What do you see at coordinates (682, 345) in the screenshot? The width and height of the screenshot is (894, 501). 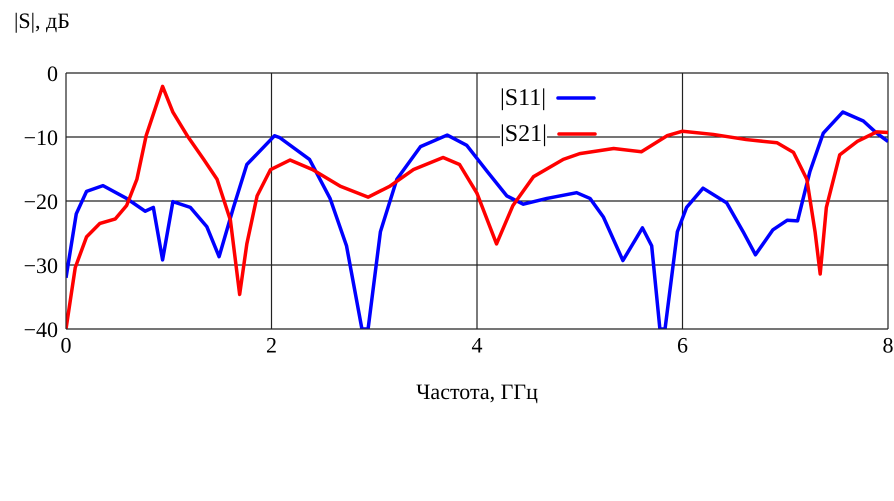 I see `x-tick-label: 6` at bounding box center [682, 345].